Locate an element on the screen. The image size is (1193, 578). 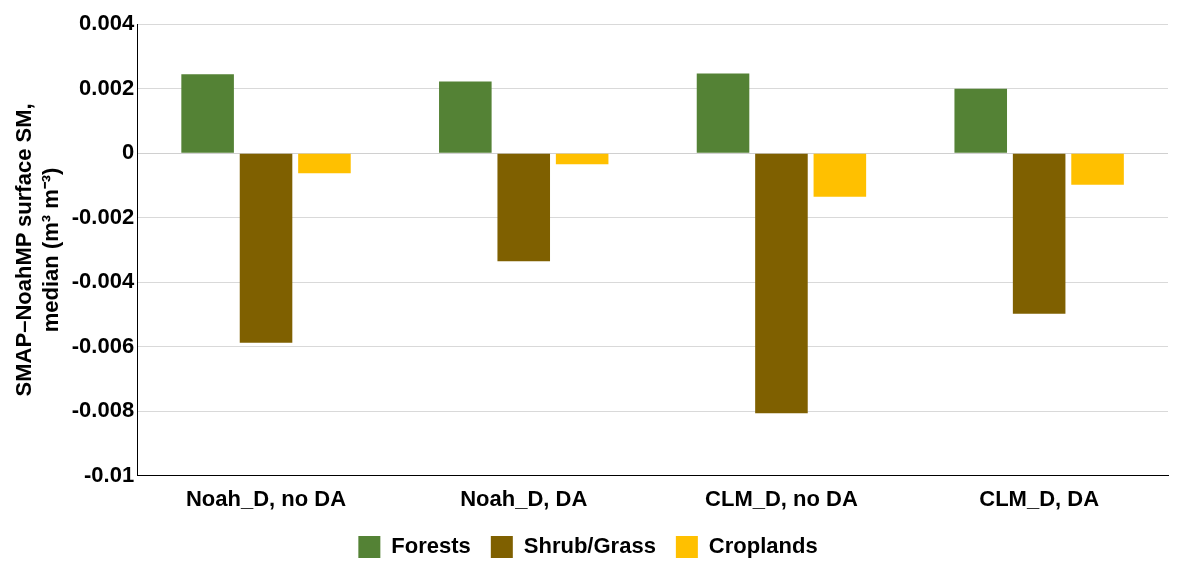
y-tick-label: -0.004 is located at coordinates (103, 281).